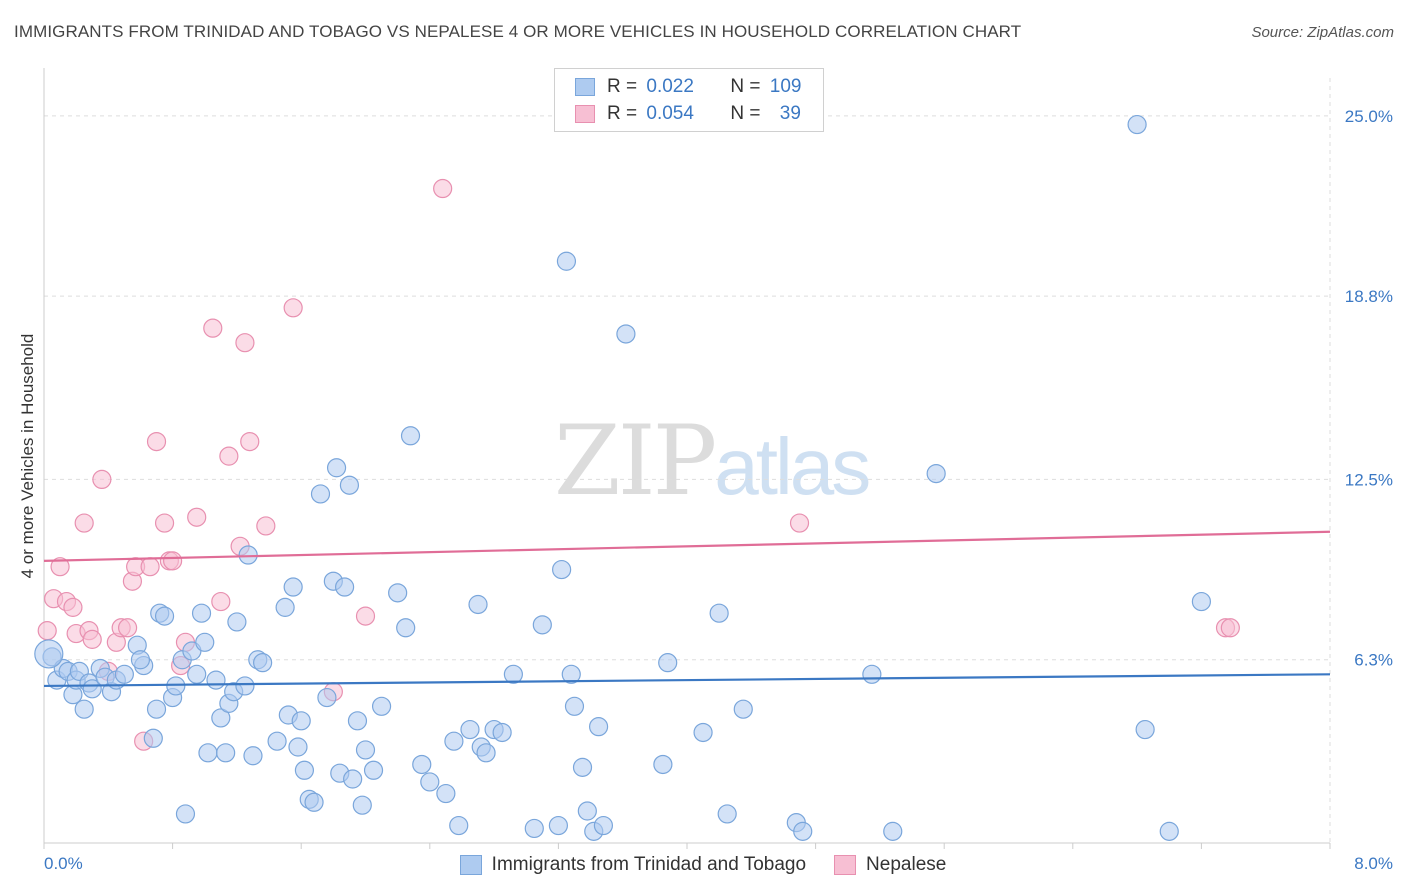 The width and height of the screenshot is (1406, 892). What do you see at coordinates (785, 86) in the screenshot?
I see `legend-n-value: 109` at bounding box center [785, 86].